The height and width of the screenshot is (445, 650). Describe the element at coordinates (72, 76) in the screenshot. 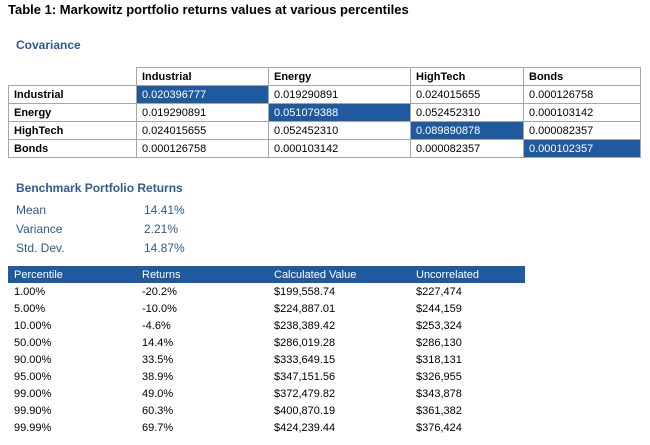

I see `covariance-corner` at that location.